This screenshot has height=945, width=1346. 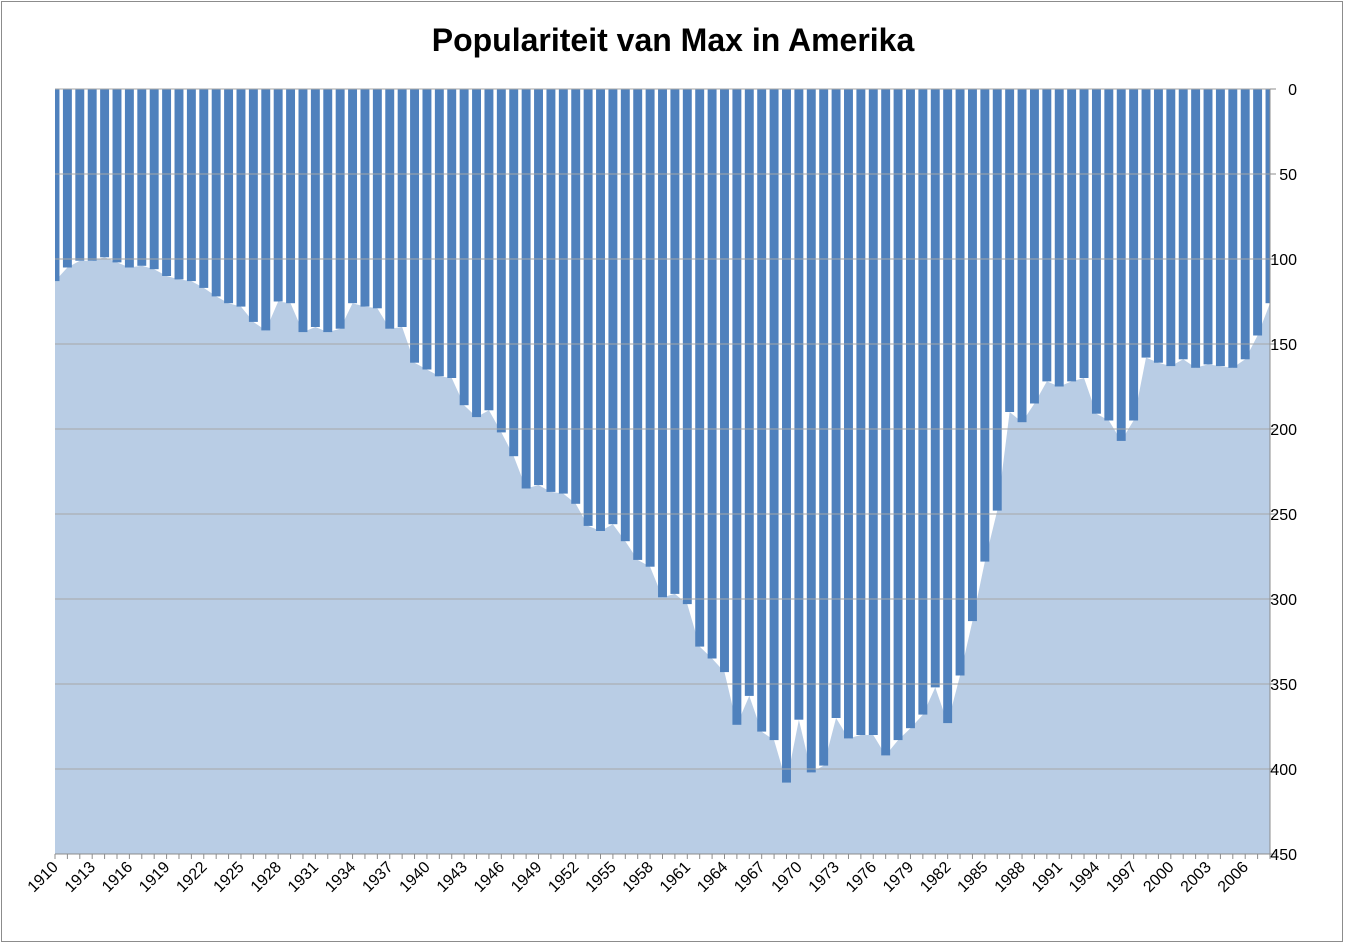 What do you see at coordinates (675, 341) in the screenshot?
I see `bar-1960` at bounding box center [675, 341].